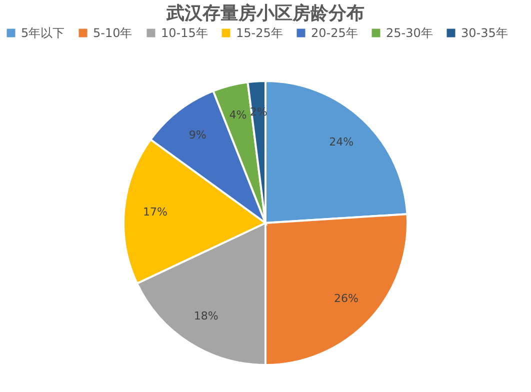 The image size is (531, 392). What do you see at coordinates (341, 141) in the screenshot?
I see `data-label: 24%` at bounding box center [341, 141].